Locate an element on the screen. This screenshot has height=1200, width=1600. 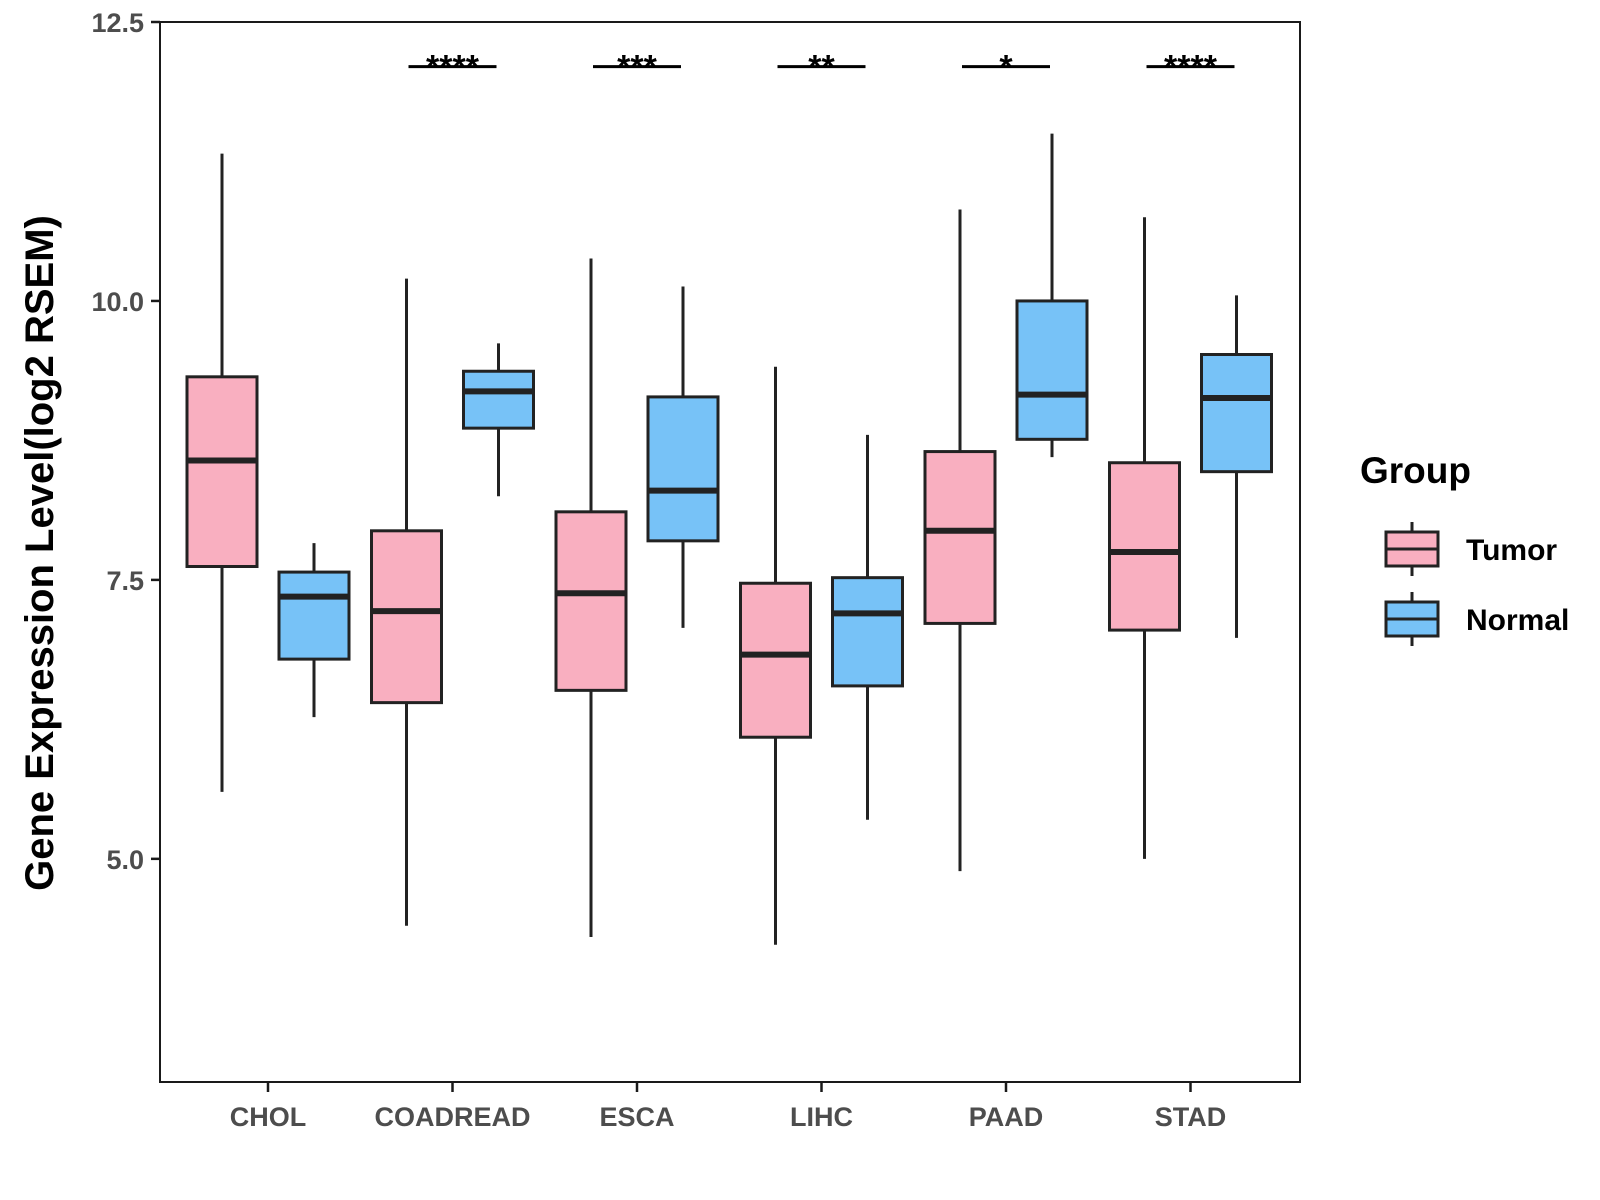
significance-lihc: ** is located at coordinates (821, 68).